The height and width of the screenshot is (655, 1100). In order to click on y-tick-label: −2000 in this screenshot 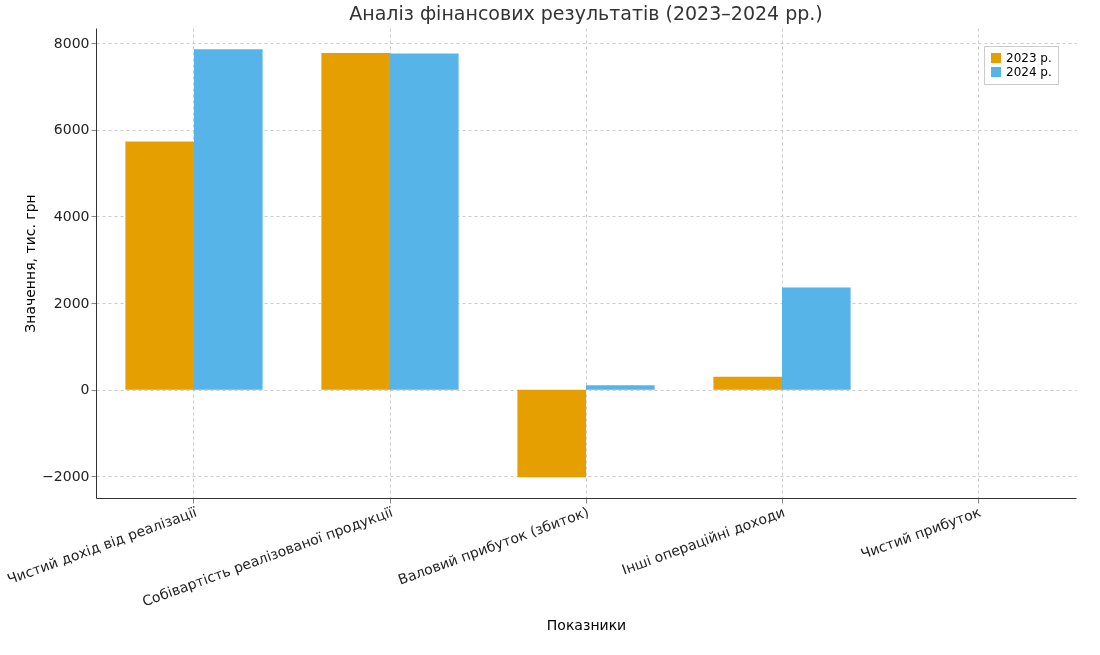, I will do `click(66, 475)`.